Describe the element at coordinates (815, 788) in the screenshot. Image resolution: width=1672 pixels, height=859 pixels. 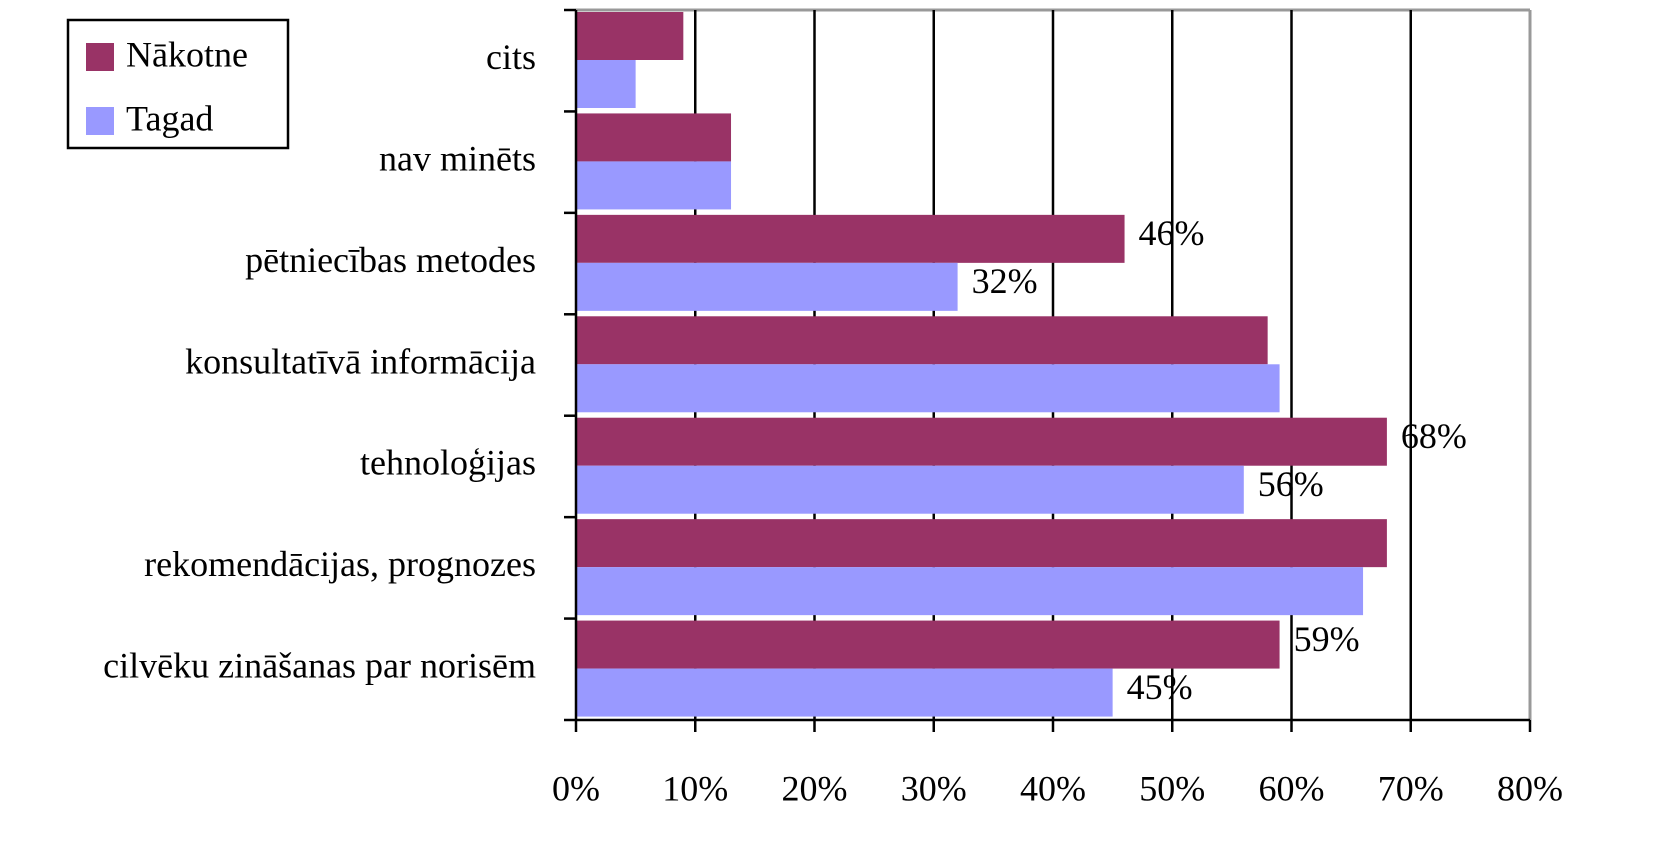
I see `x-tick-label: 20%` at that location.